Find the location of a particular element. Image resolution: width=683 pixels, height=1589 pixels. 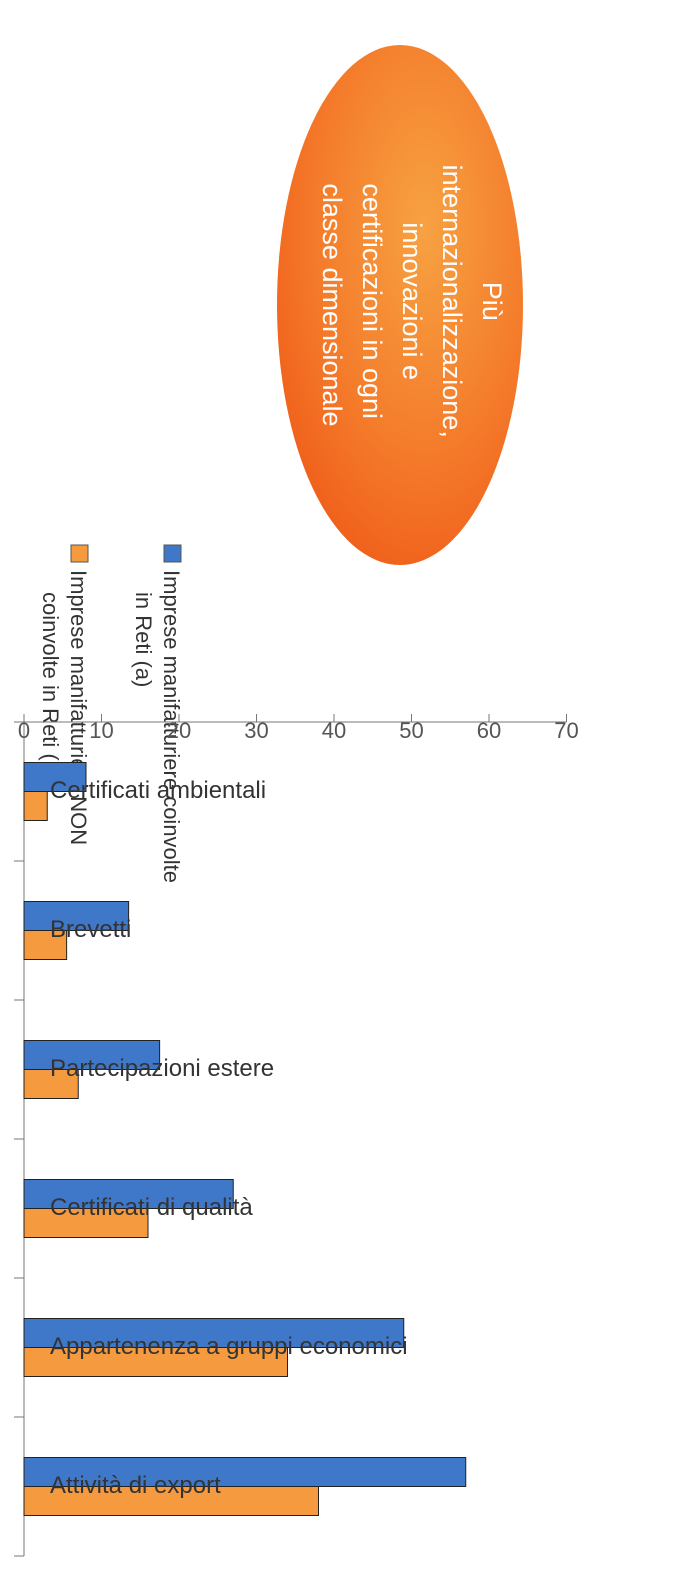

value-tick-label: 50 is located at coordinates (411, 730).